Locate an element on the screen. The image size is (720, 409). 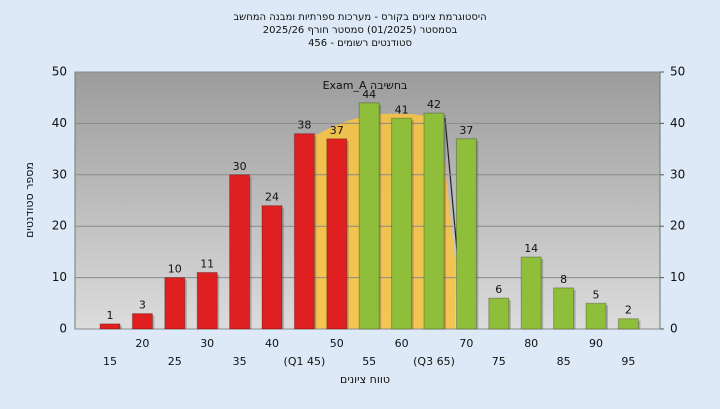
y2-tick-label: 10 is located at coordinates (677, 277).